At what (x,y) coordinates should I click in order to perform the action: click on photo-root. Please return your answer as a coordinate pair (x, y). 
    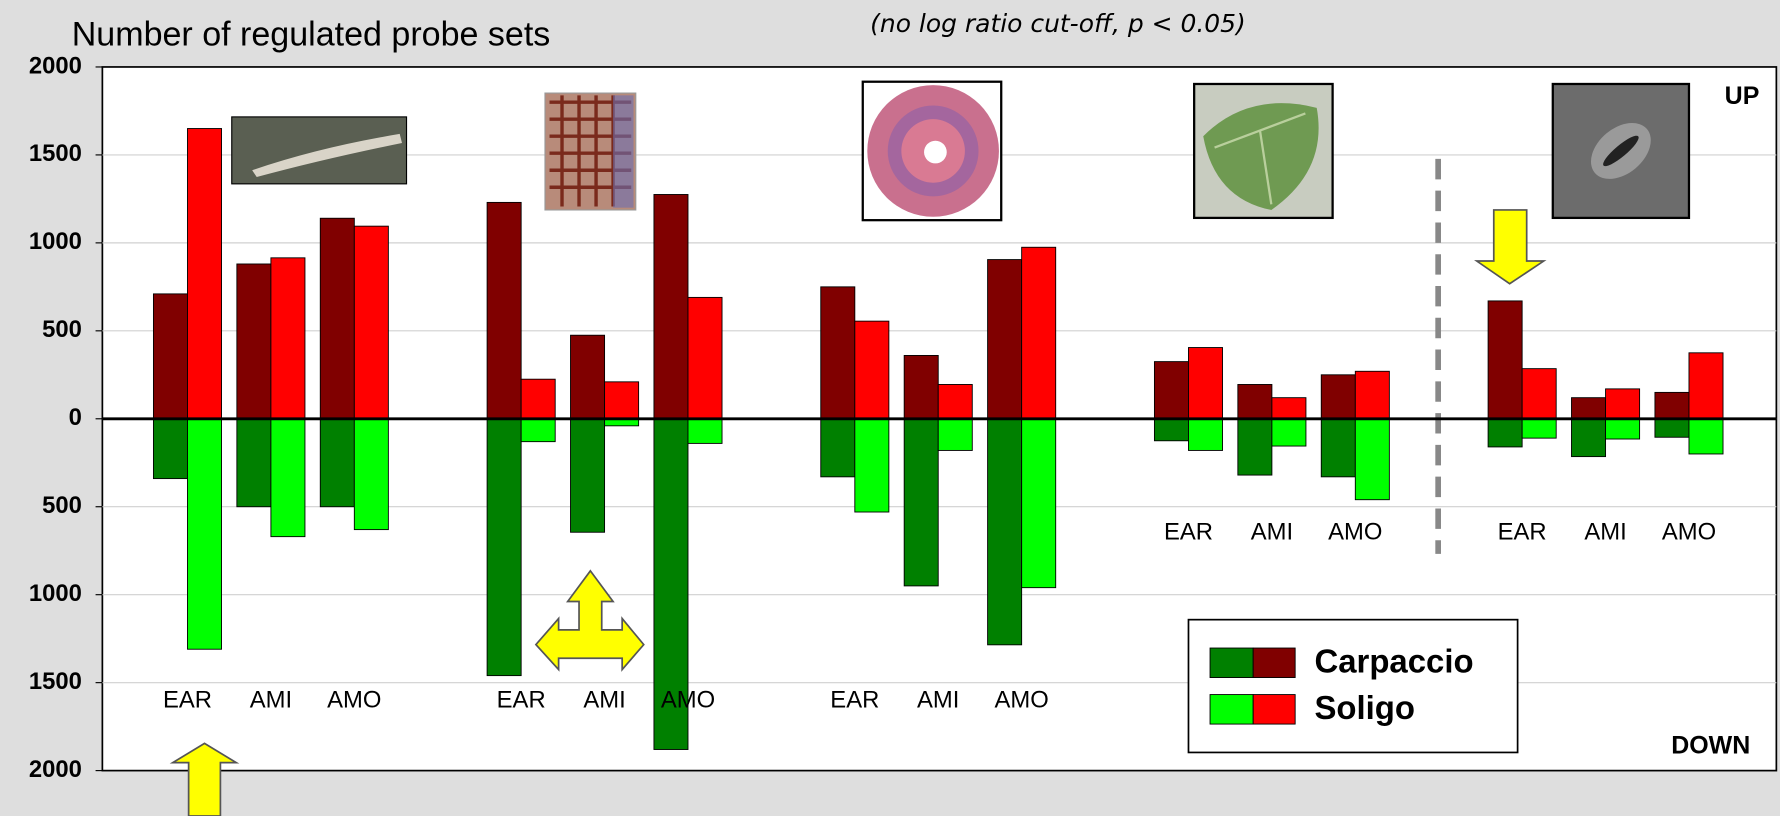
    Looking at the image, I should click on (319, 150).